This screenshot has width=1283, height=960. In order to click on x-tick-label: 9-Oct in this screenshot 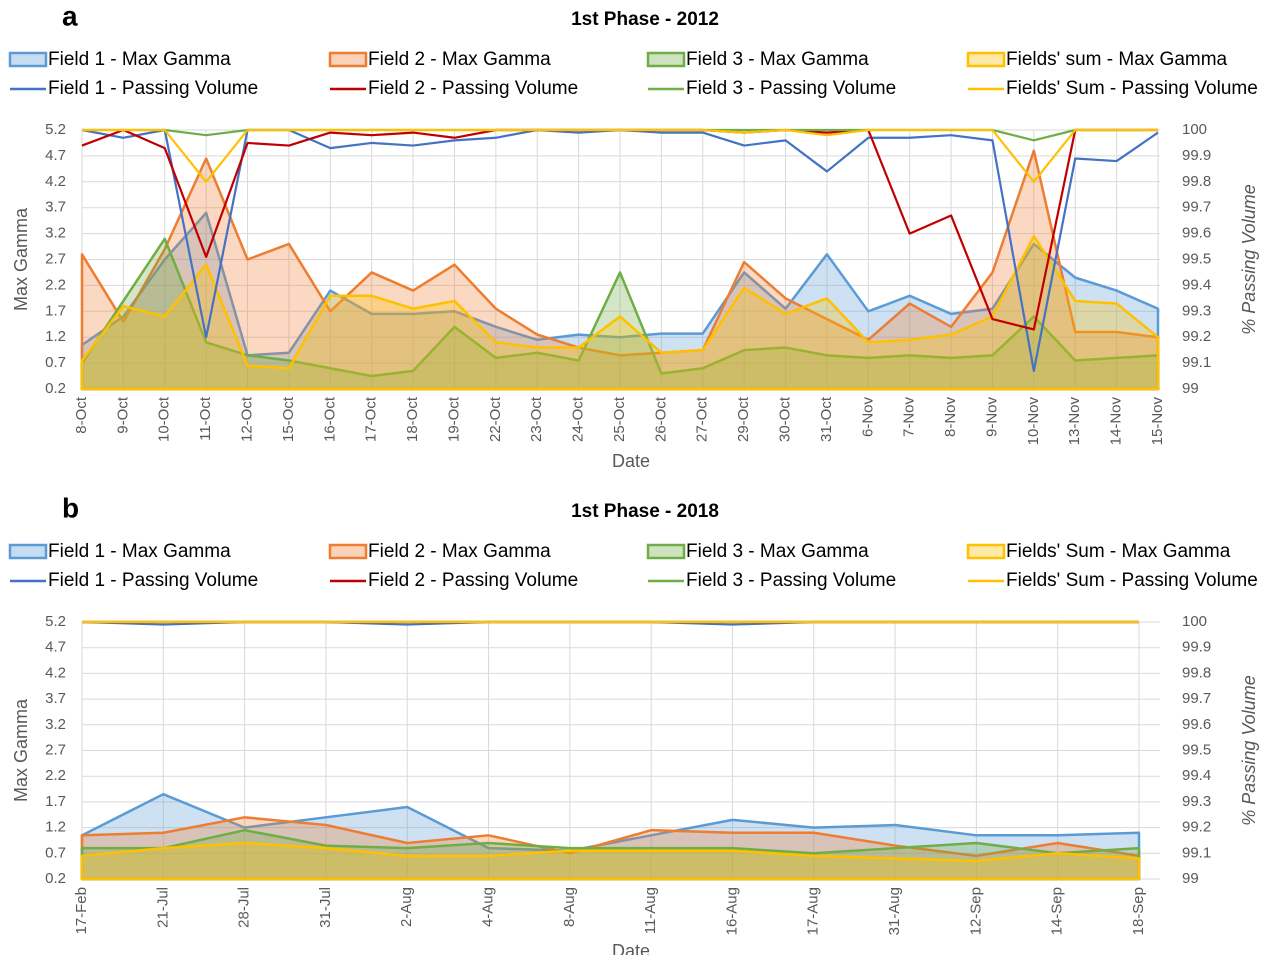, I will do `click(122, 415)`.